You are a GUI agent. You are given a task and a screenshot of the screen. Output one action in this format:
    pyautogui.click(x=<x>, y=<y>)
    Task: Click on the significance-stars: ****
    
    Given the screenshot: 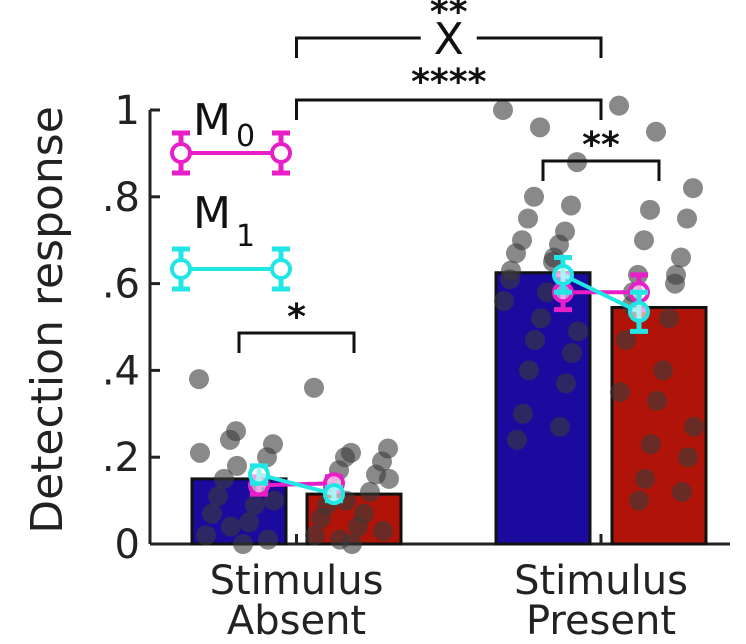 What is the action you would take?
    pyautogui.click(x=448, y=82)
    